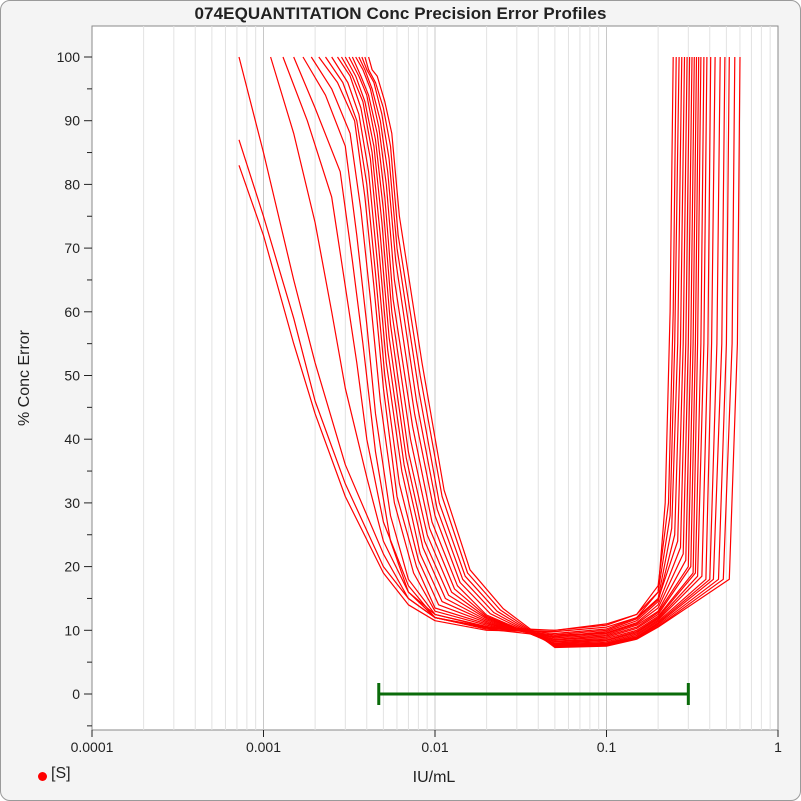 The image size is (801, 801). What do you see at coordinates (778, 747) in the screenshot?
I see `x-tick-label: 1` at bounding box center [778, 747].